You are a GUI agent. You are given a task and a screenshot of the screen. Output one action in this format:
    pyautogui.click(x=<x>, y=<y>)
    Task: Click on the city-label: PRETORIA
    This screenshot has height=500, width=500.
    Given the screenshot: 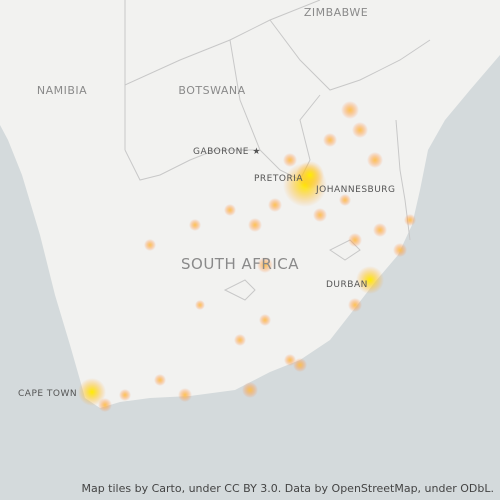 What is the action you would take?
    pyautogui.click(x=278, y=179)
    